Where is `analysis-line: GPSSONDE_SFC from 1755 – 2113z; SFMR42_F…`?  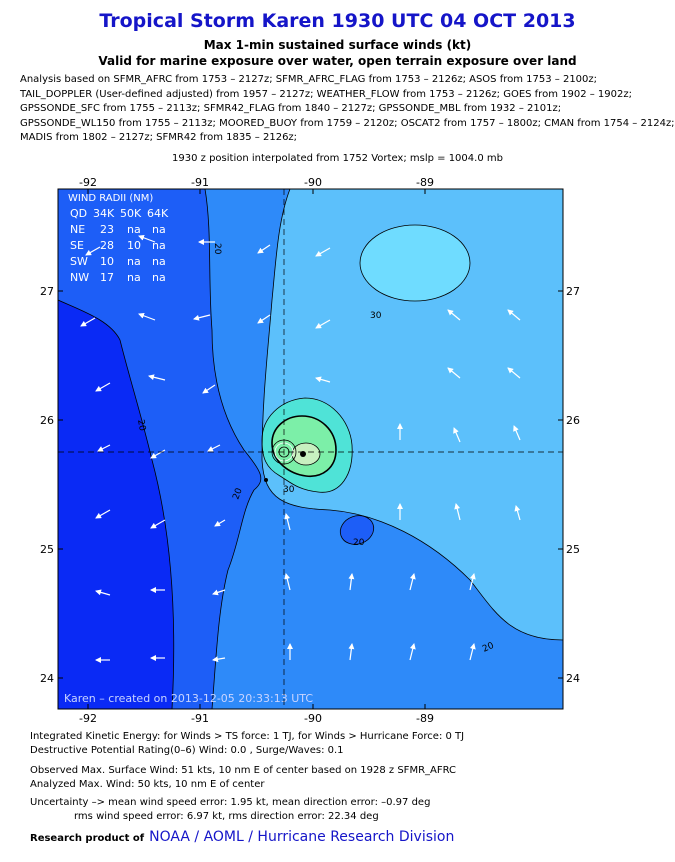
analysis-line: GPSSONDE_SFC from 1755 – 2113z; SFMR42_F… is located at coordinates (291, 109).